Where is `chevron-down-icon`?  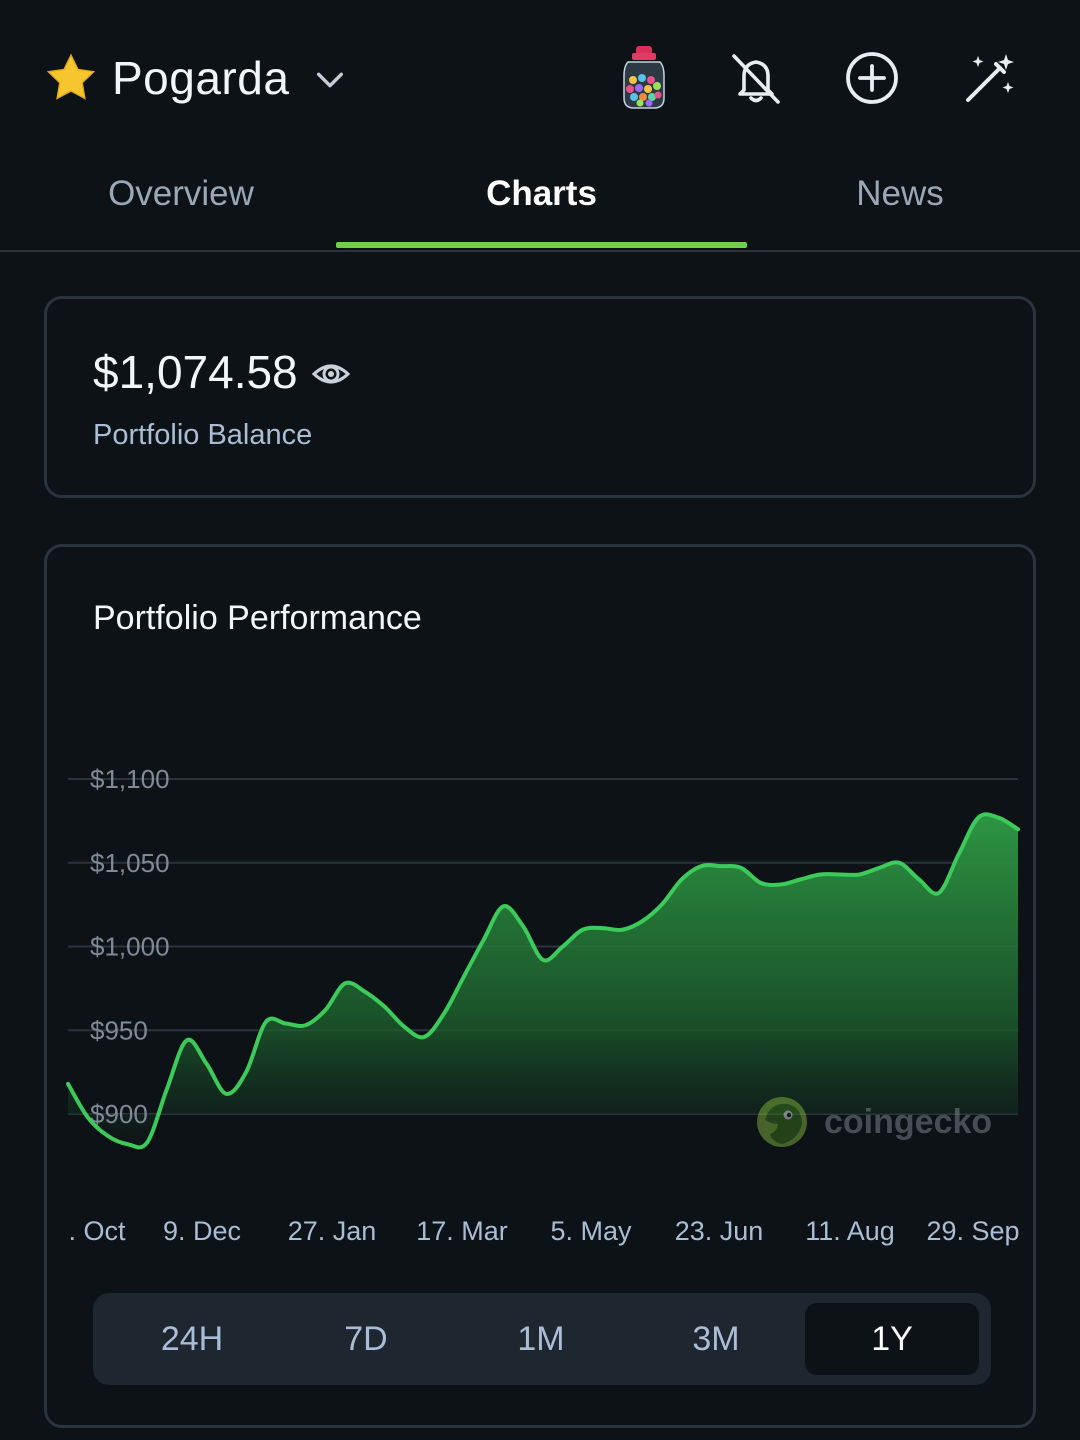 chevron-down-icon is located at coordinates (330, 80).